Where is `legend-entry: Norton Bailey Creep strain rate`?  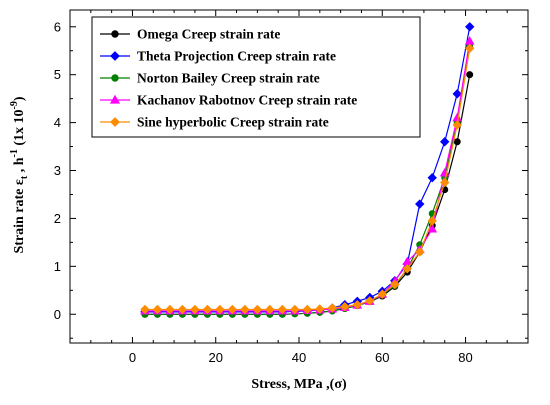
legend-entry: Norton Bailey Creep strain rate is located at coordinates (210, 78).